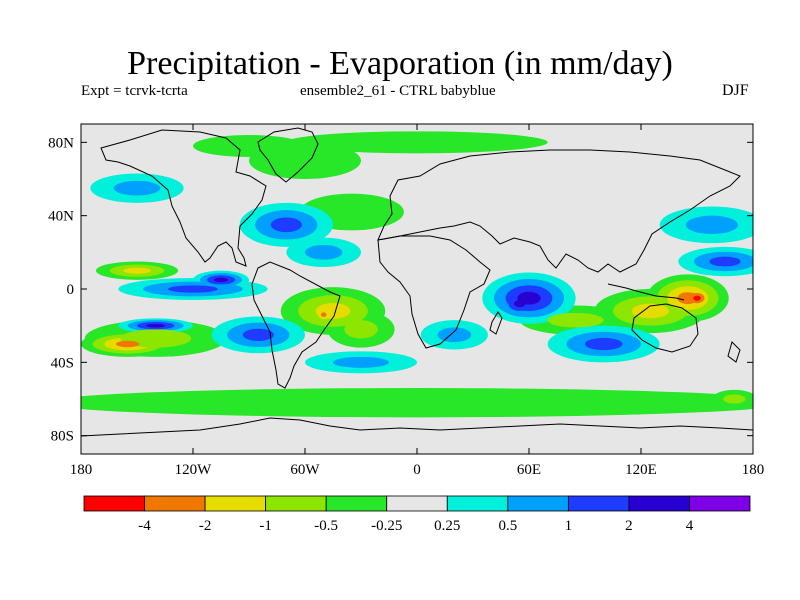 The image size is (800, 600). Describe the element at coordinates (735, 90) in the screenshot. I see `season-label: DJF` at that location.